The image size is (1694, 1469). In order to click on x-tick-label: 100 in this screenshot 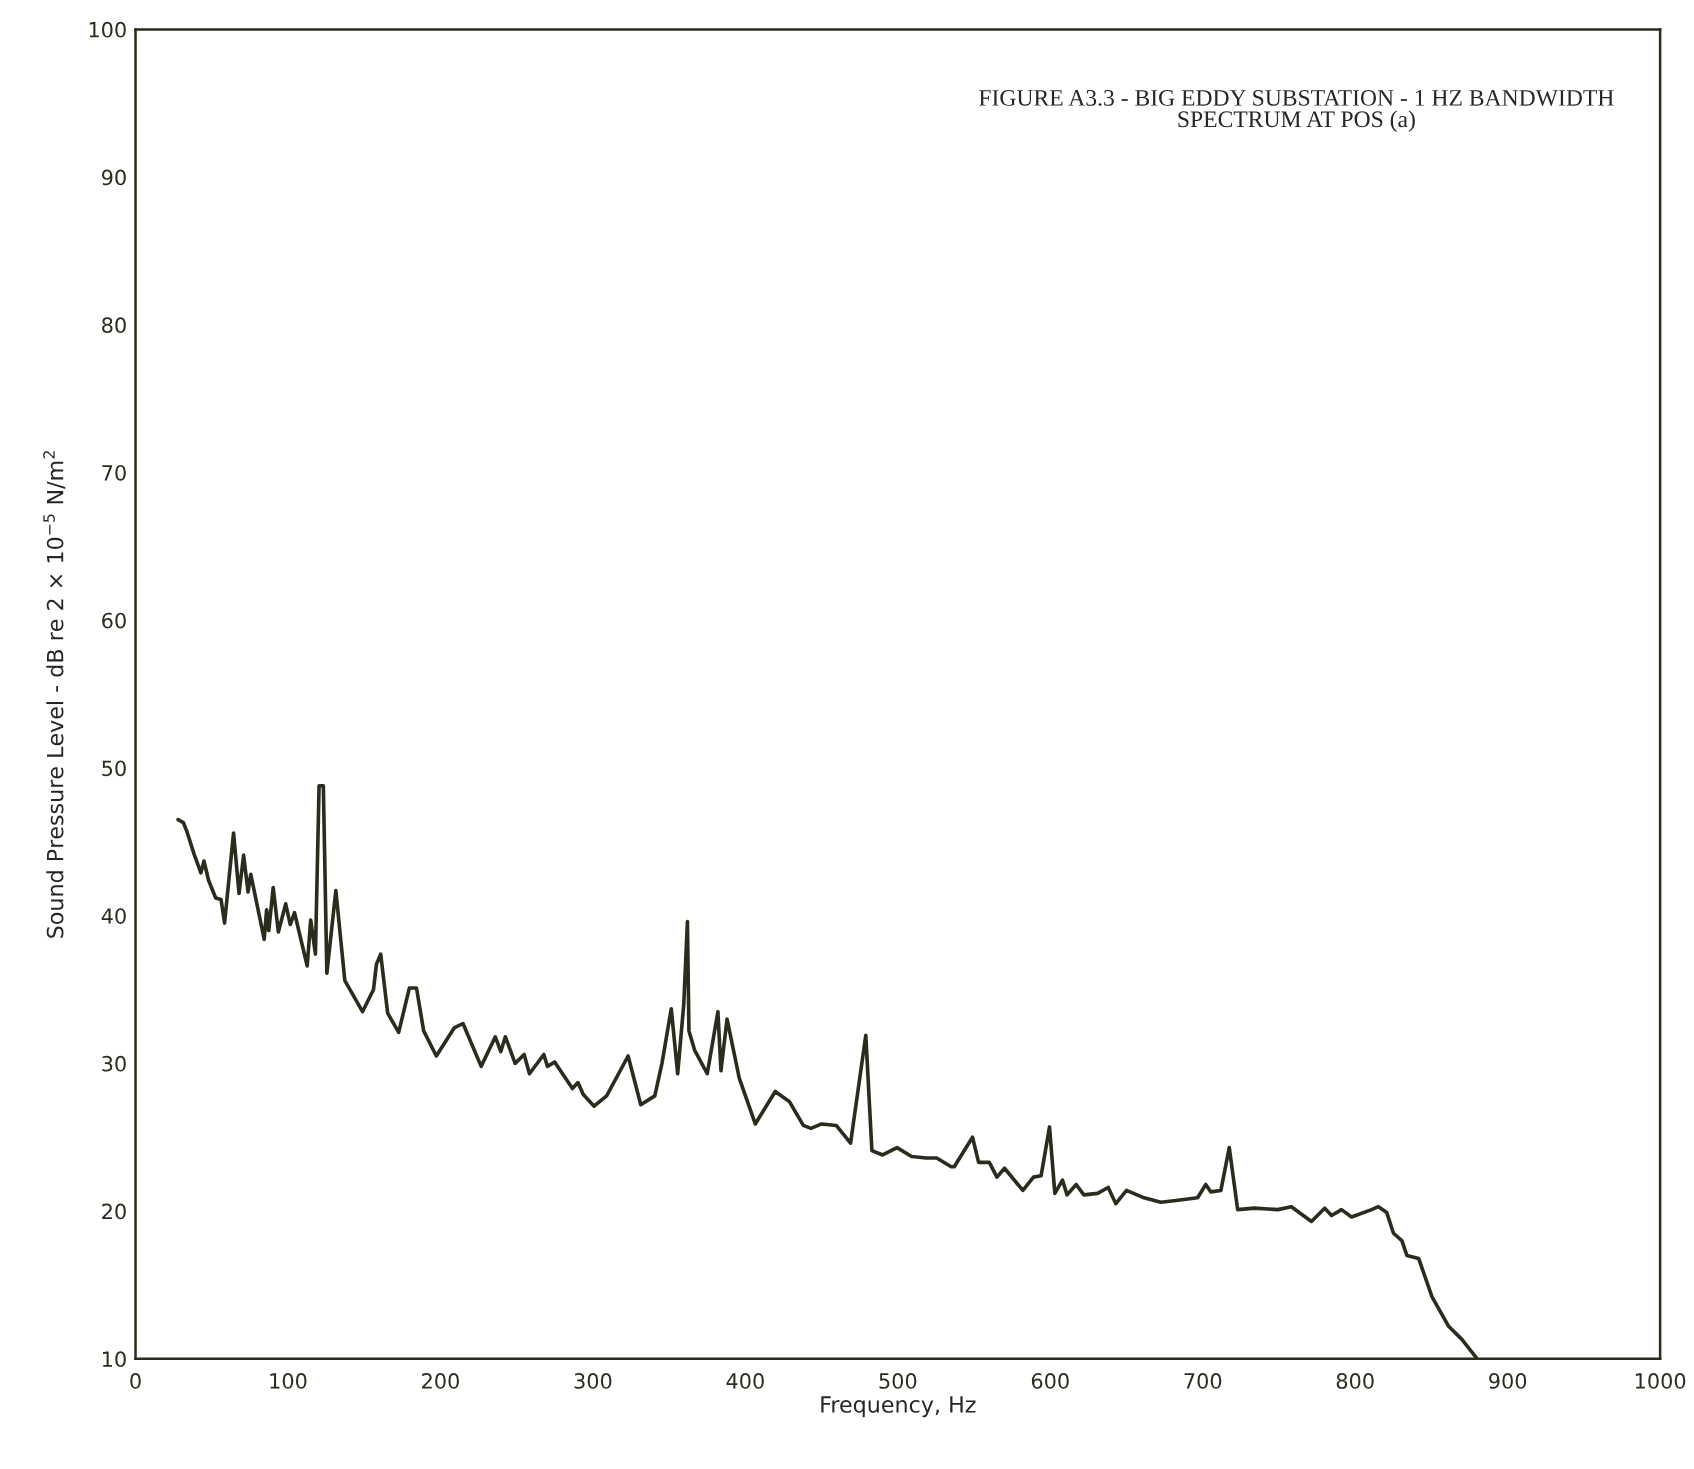, I will do `click(288, 1381)`.